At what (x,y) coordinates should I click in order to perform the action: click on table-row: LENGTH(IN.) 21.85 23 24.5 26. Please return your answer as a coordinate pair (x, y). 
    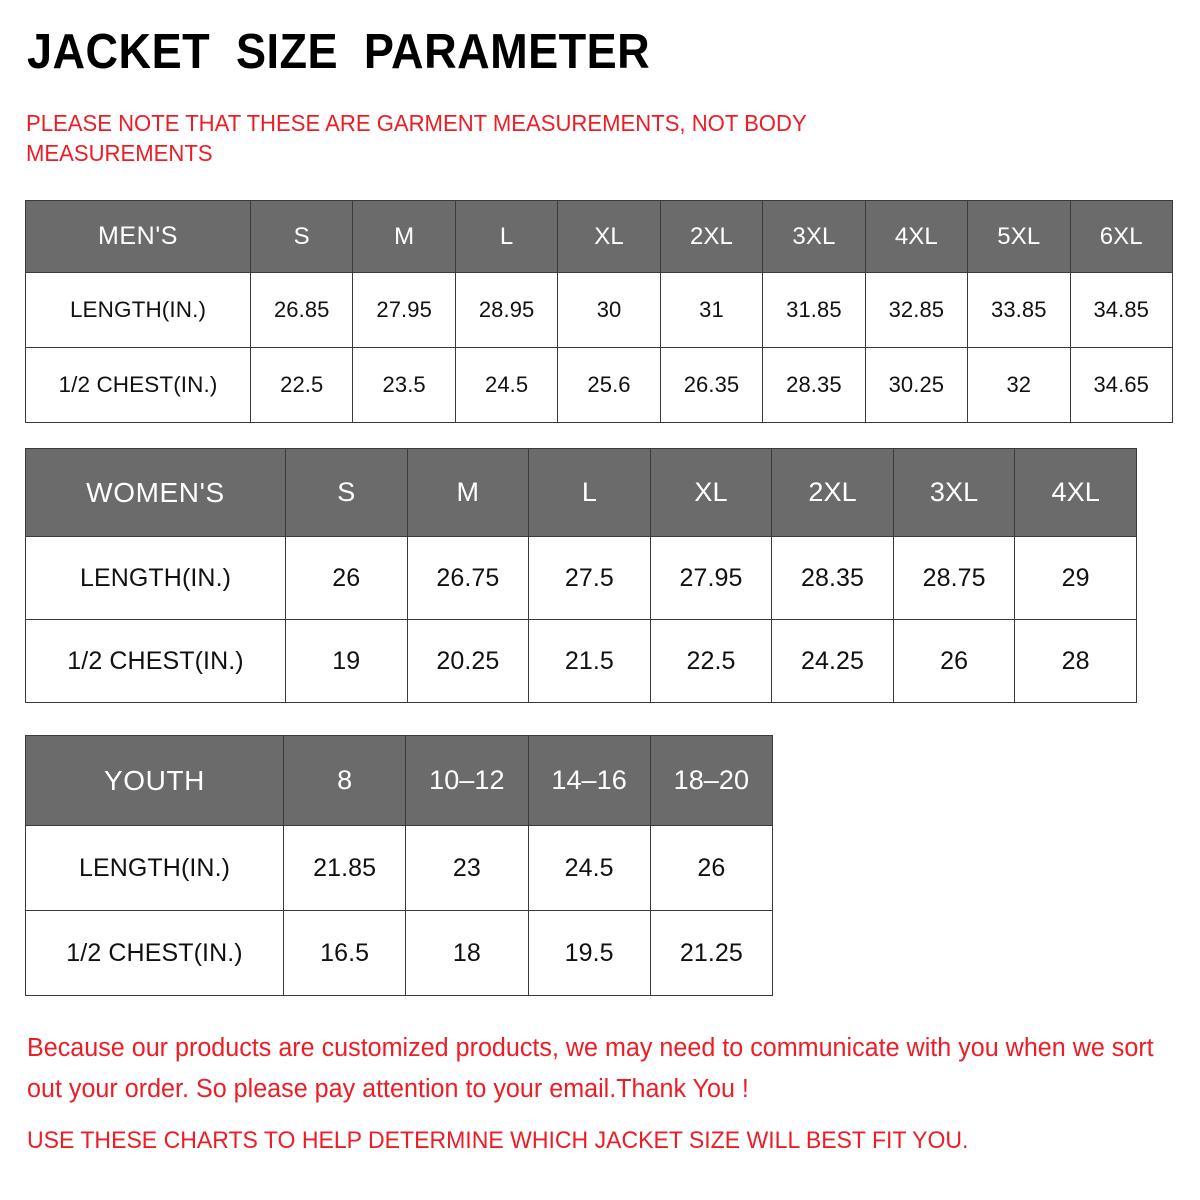
    Looking at the image, I should click on (399, 868).